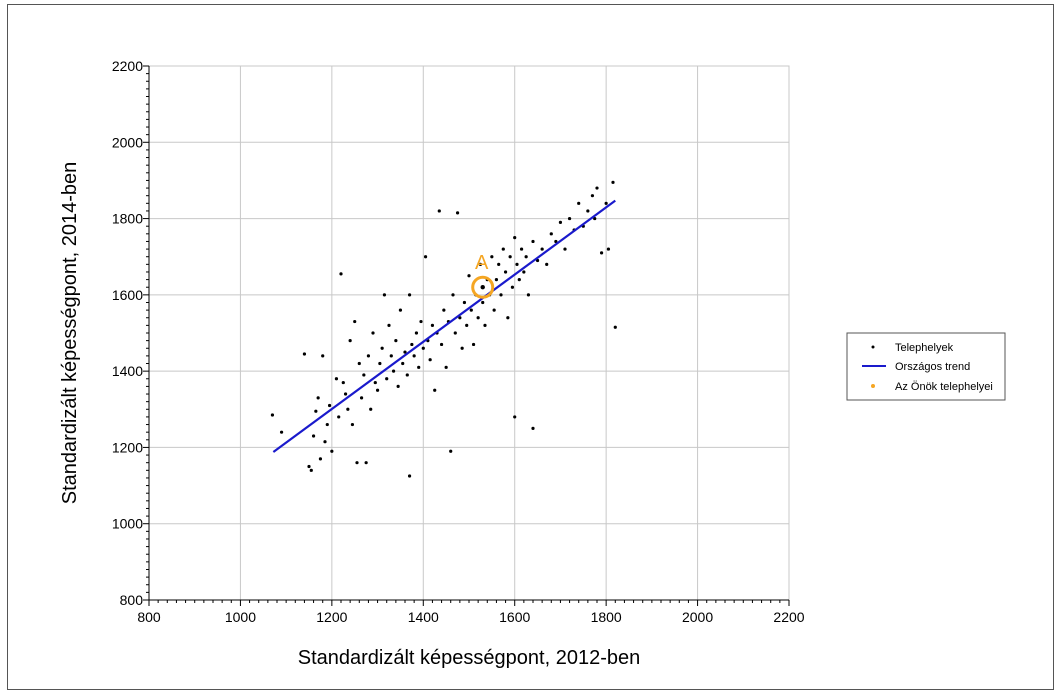 Image resolution: width=1061 pixels, height=695 pixels. Describe the element at coordinates (127, 524) in the screenshot. I see `y-tick-label: 1000` at that location.